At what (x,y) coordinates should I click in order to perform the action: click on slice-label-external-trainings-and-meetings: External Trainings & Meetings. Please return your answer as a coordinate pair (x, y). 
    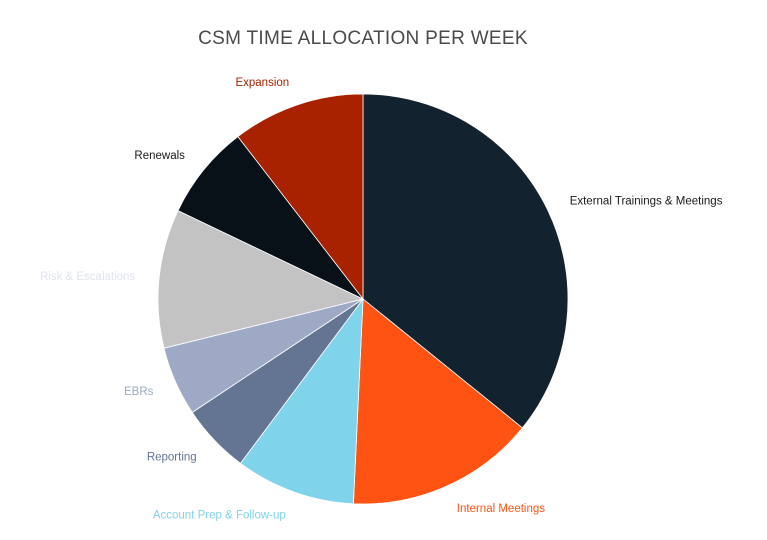
    Looking at the image, I should click on (646, 201).